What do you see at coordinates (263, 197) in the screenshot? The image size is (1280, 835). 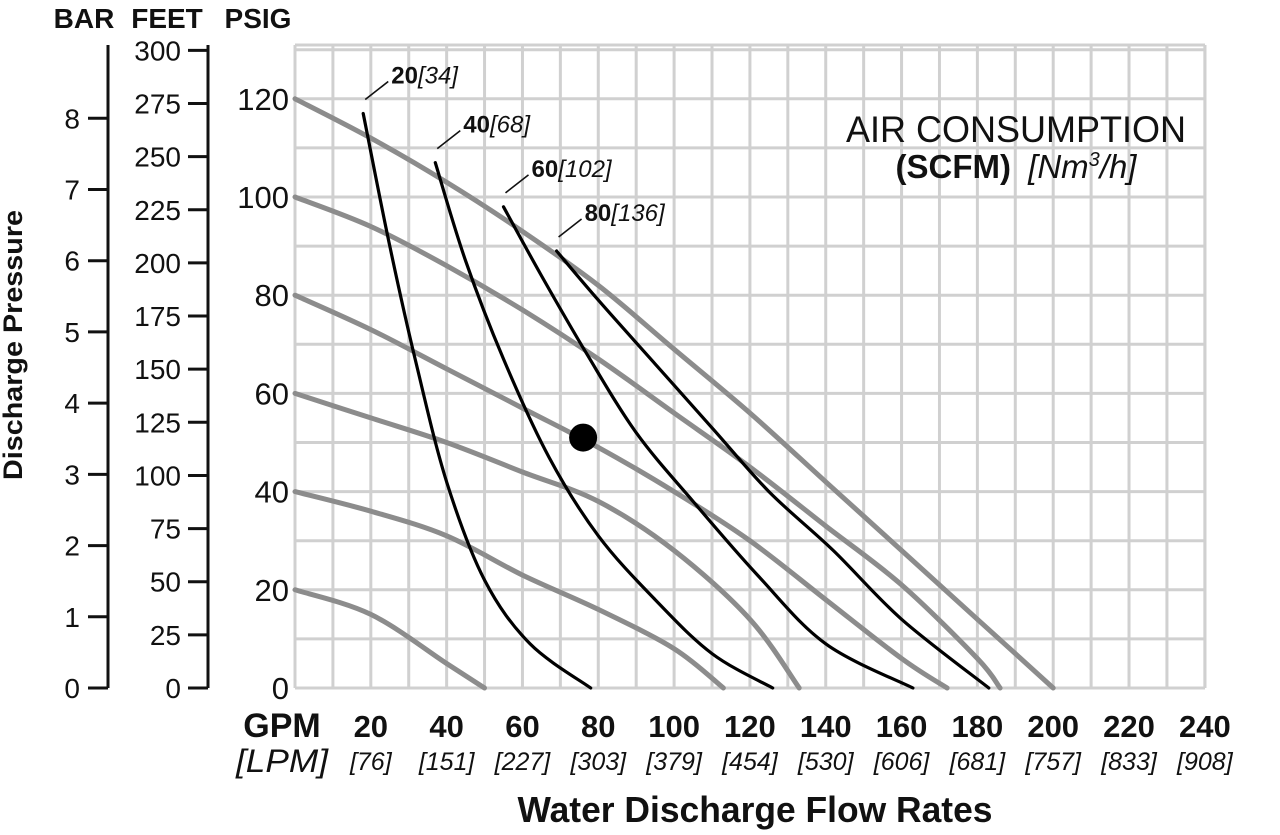 I see `y-tick-label-psig: 100` at bounding box center [263, 197].